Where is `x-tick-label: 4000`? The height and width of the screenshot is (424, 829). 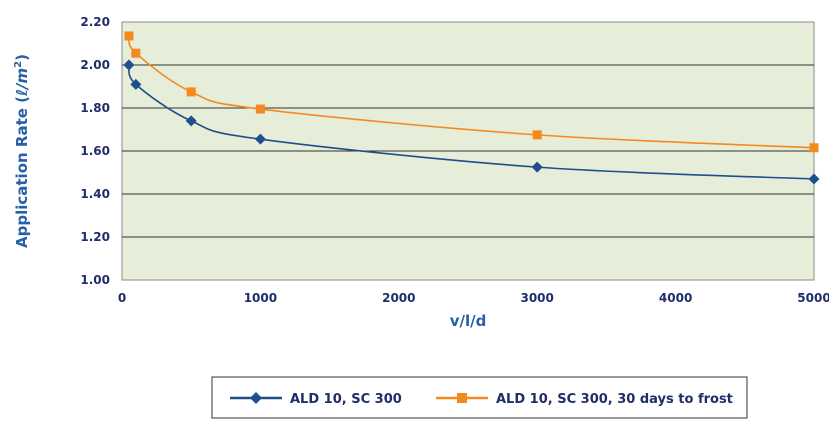 x-tick-label: 4000 is located at coordinates (675, 298).